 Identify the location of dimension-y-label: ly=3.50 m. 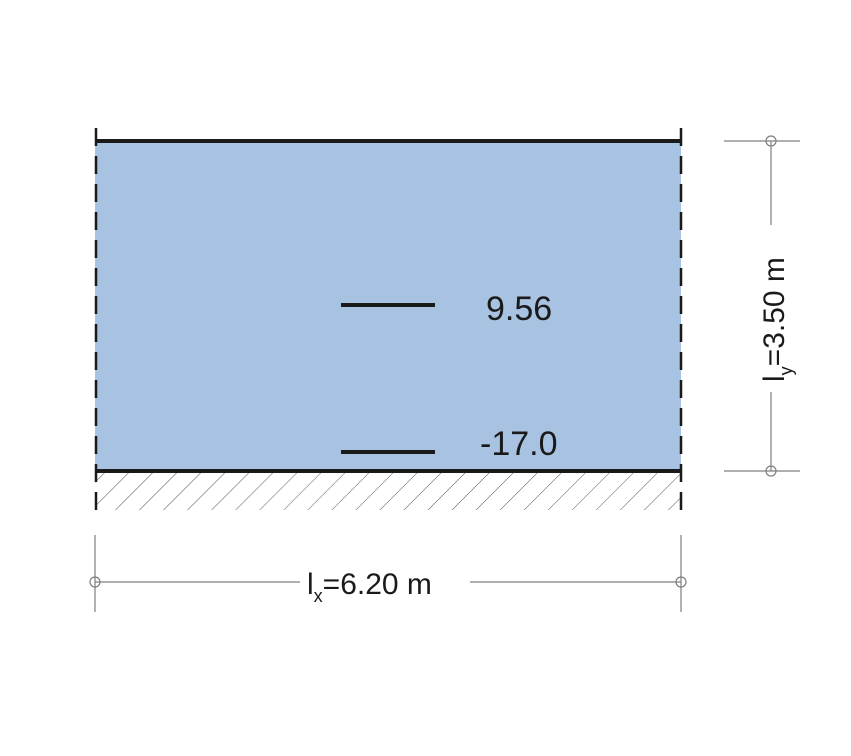
(777, 319).